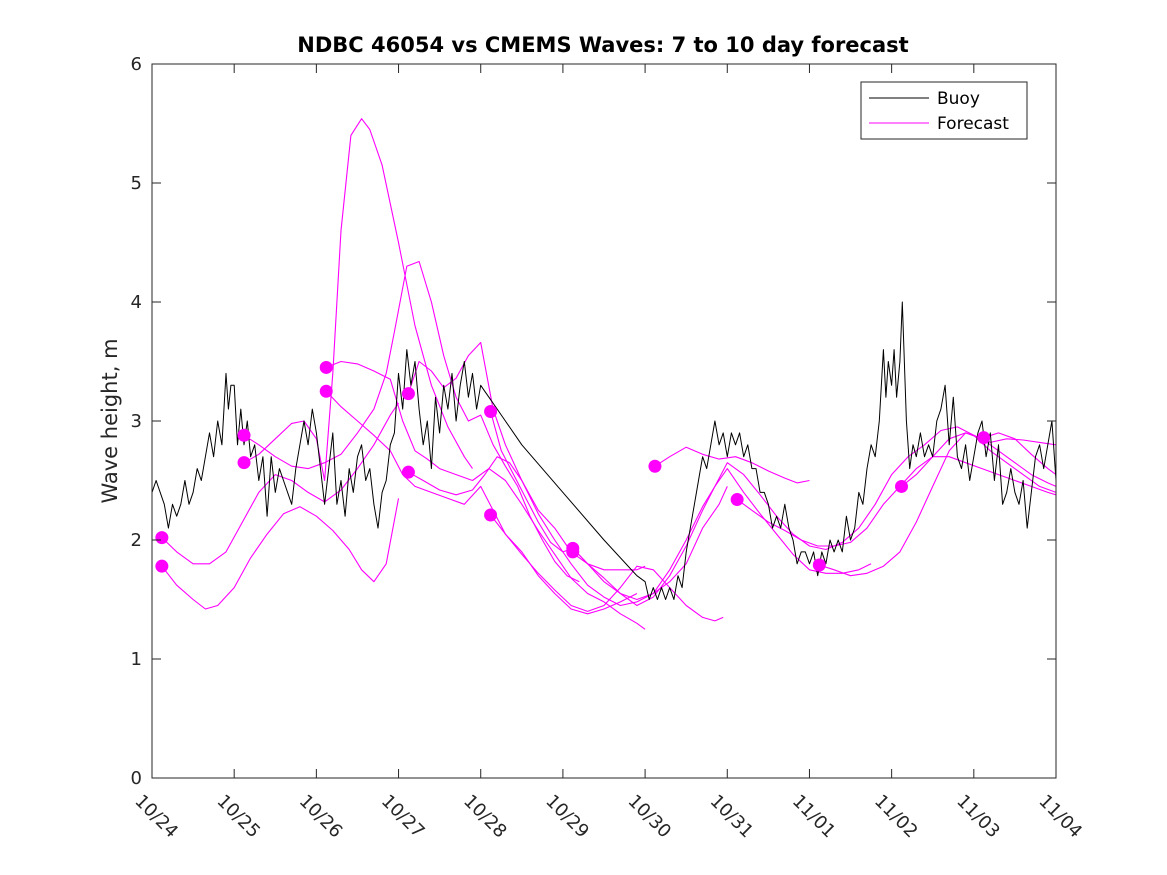 The height and width of the screenshot is (875, 1167). Describe the element at coordinates (136, 64) in the screenshot. I see `y-tick-label: 6` at that location.